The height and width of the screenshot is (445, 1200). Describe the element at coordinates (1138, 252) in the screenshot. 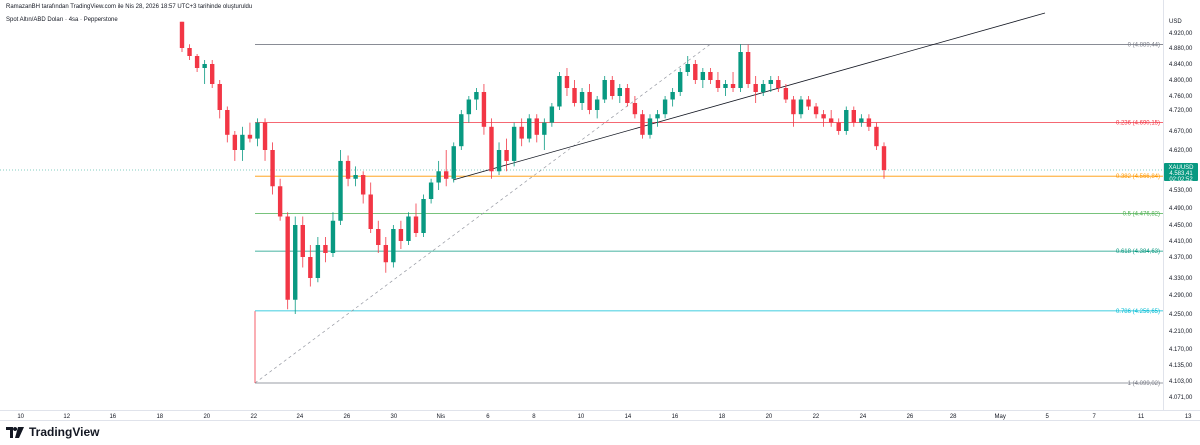

I see `fib-level-label: 0.618 (4.384,63)` at that location.